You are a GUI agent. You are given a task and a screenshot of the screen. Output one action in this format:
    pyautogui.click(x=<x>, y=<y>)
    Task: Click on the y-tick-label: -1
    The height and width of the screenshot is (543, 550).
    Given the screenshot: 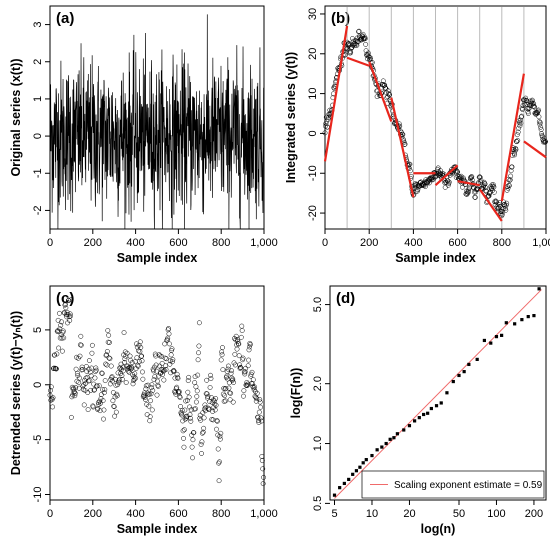 What is the action you would take?
    pyautogui.click(x=38, y=173)
    